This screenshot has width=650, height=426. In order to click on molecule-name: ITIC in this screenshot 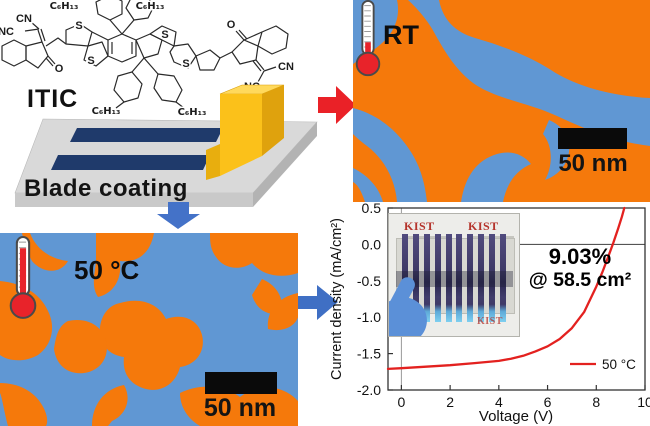, I will do `click(53, 99)`.